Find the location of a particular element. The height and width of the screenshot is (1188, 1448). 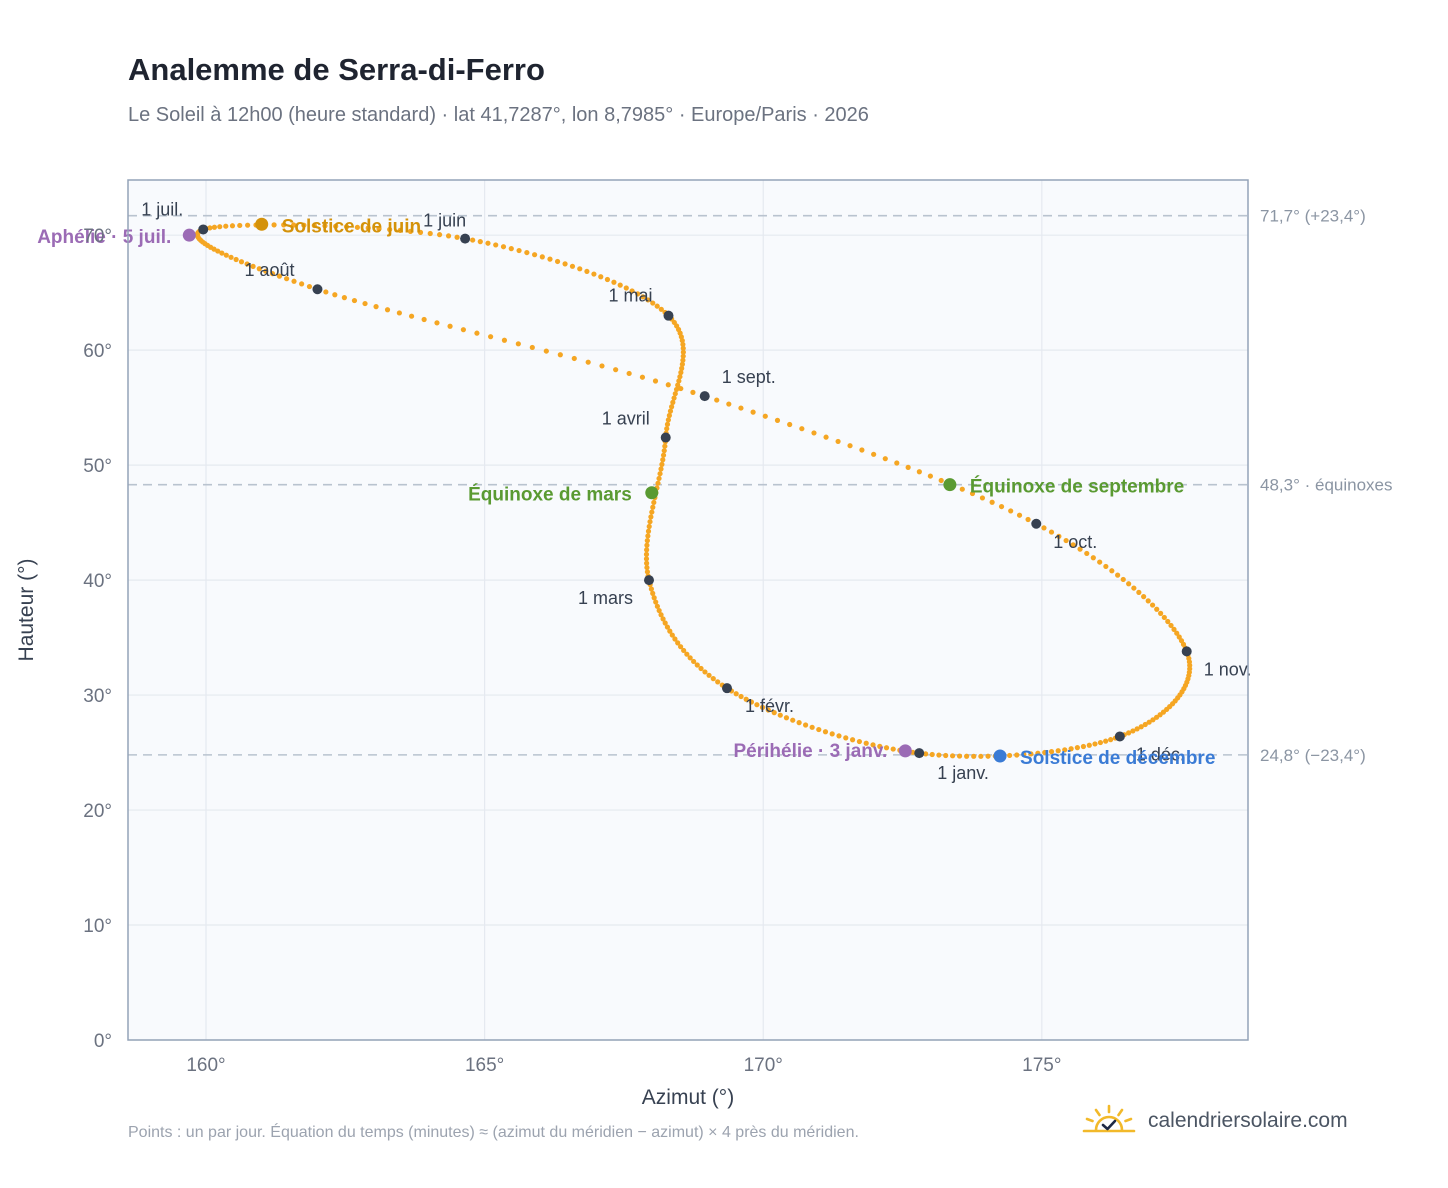

x-tick-label: 170° is located at coordinates (763, 1065).